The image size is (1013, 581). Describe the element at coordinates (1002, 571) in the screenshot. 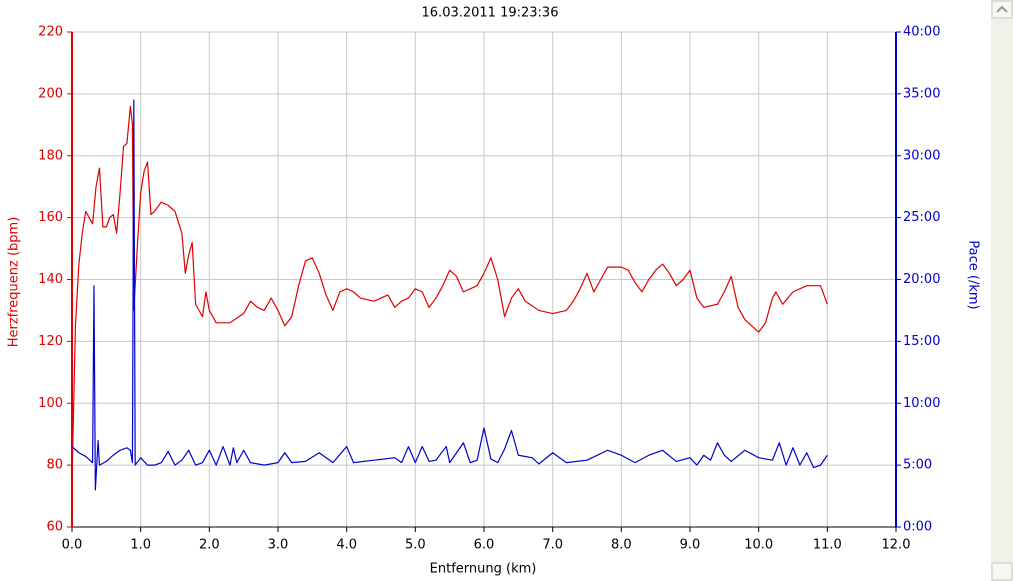

I see `scroll-down` at that location.